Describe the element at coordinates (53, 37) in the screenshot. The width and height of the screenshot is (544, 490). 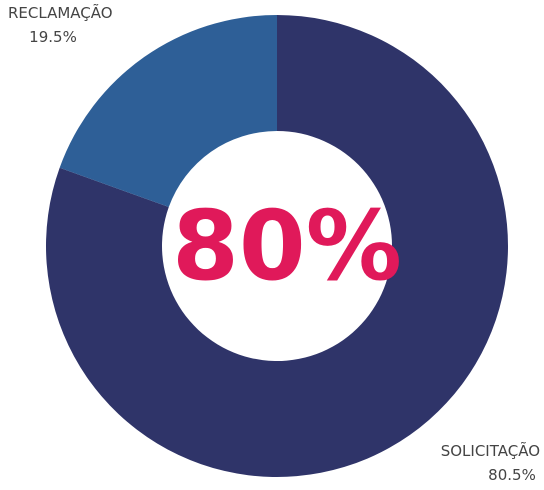
I see `value-label: 19.5%` at that location.